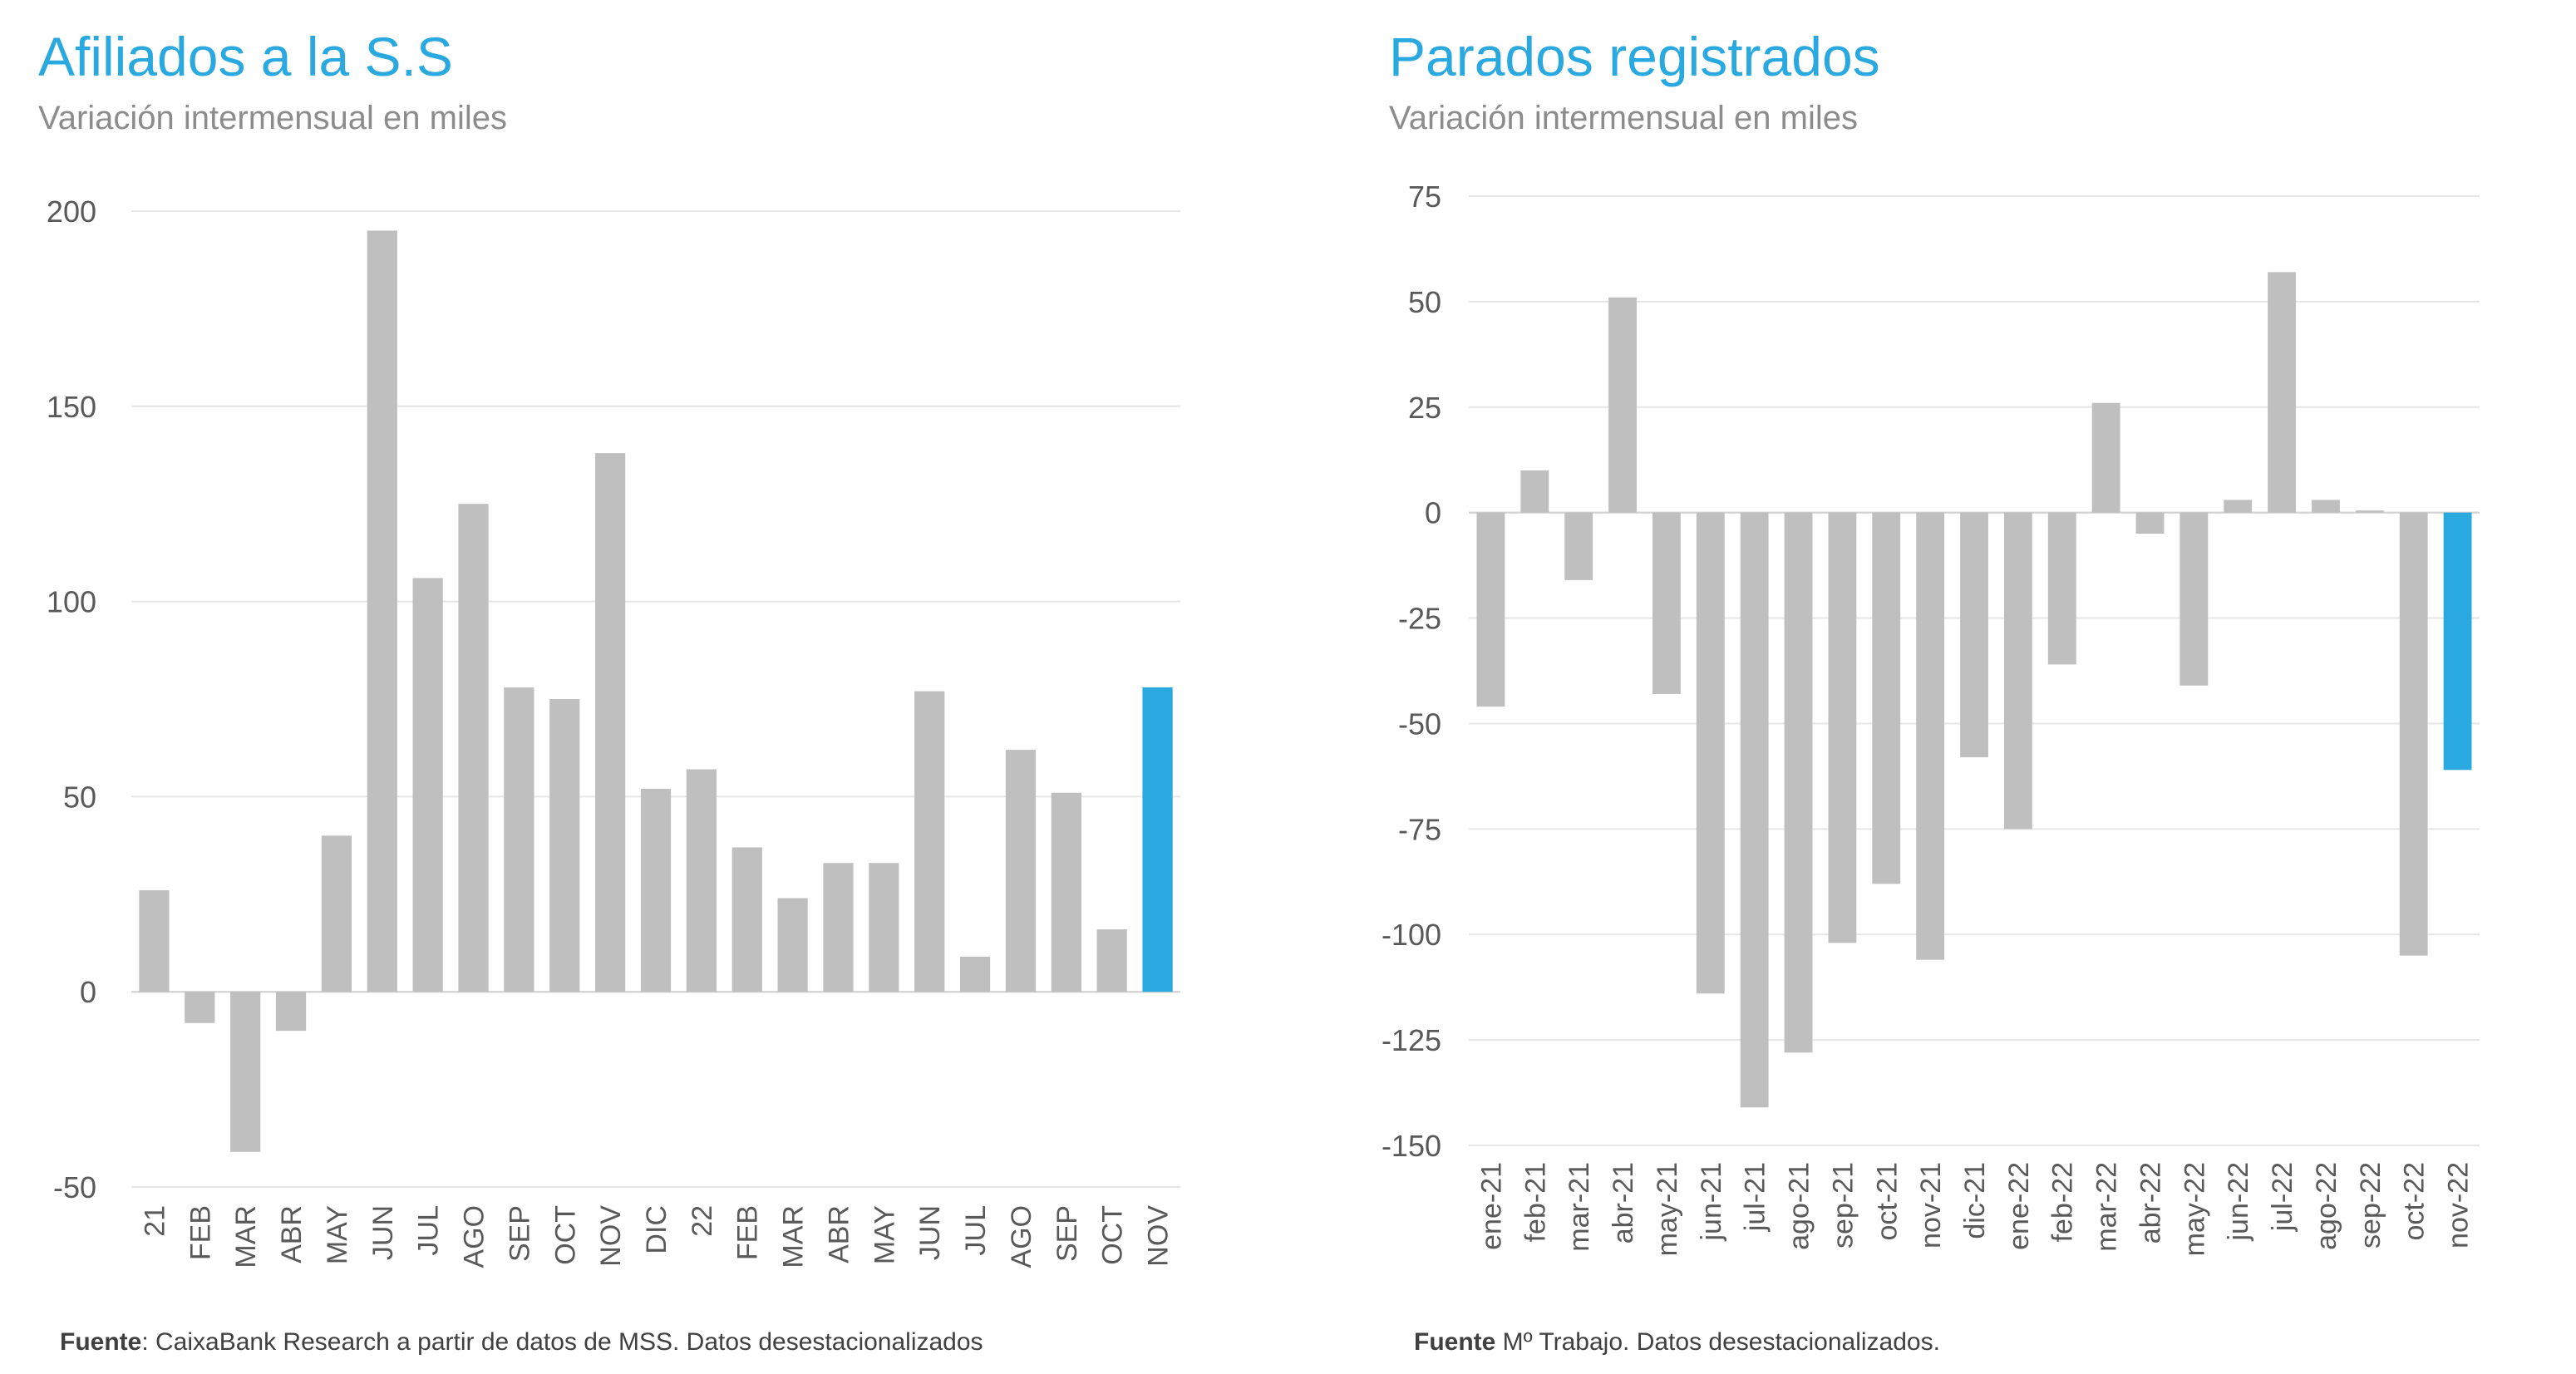  What do you see at coordinates (2282, 1197) in the screenshot?
I see `x-tick-label: jul-22` at bounding box center [2282, 1197].